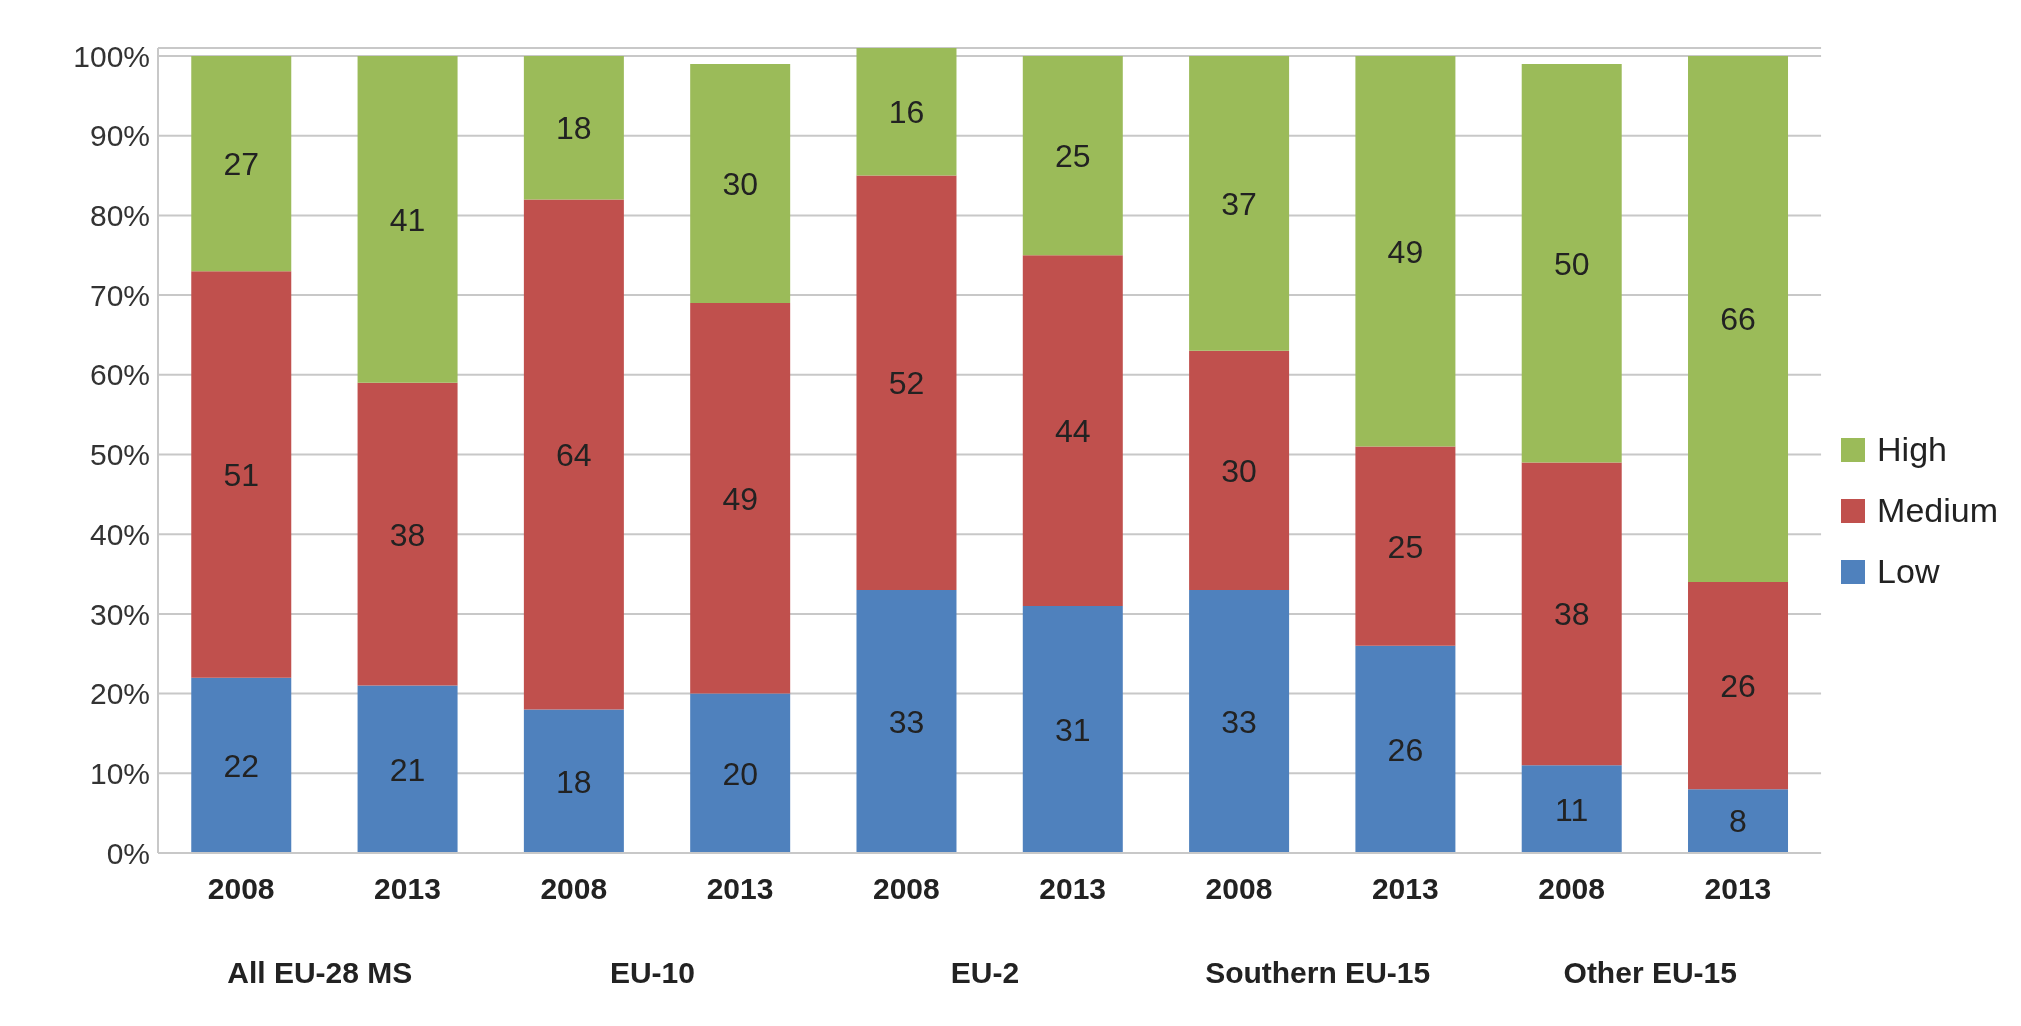 The width and height of the screenshot is (2021, 1026). I want to click on y-tick-label: 30%, so click(119, 614).